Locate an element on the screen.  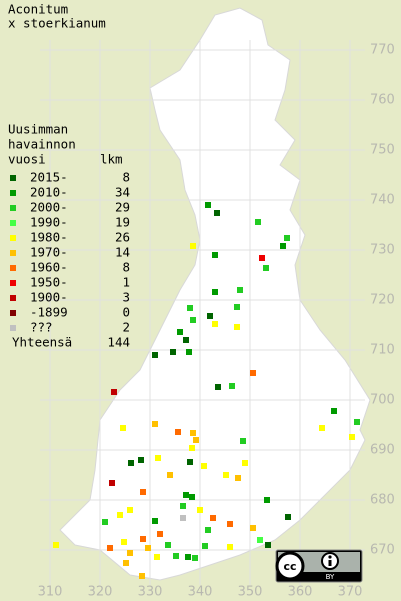
y-axis-label: 690 is located at coordinates (382, 450).